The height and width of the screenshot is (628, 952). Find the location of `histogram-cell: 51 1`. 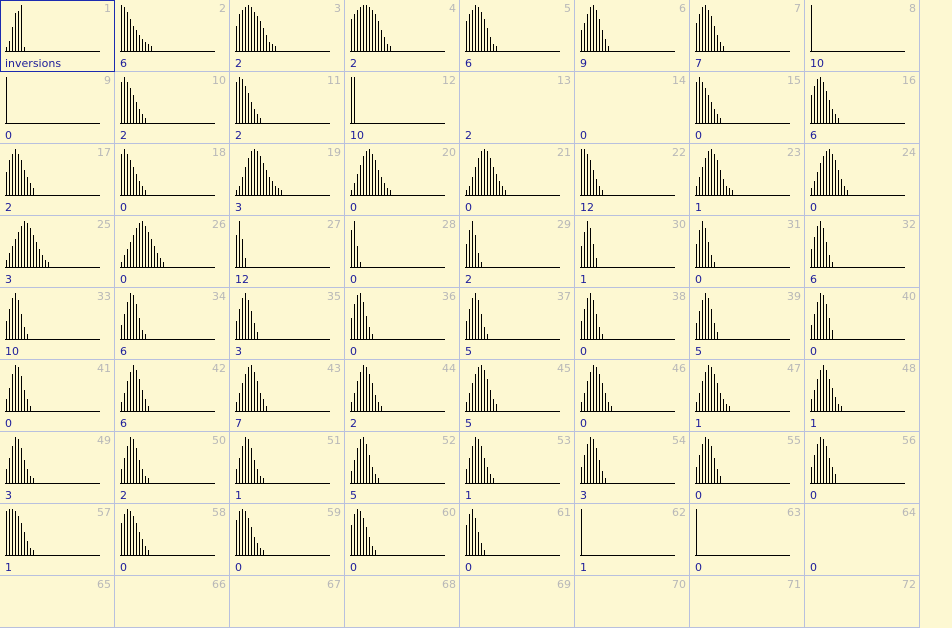

histogram-cell: 51 1 is located at coordinates (287, 468).